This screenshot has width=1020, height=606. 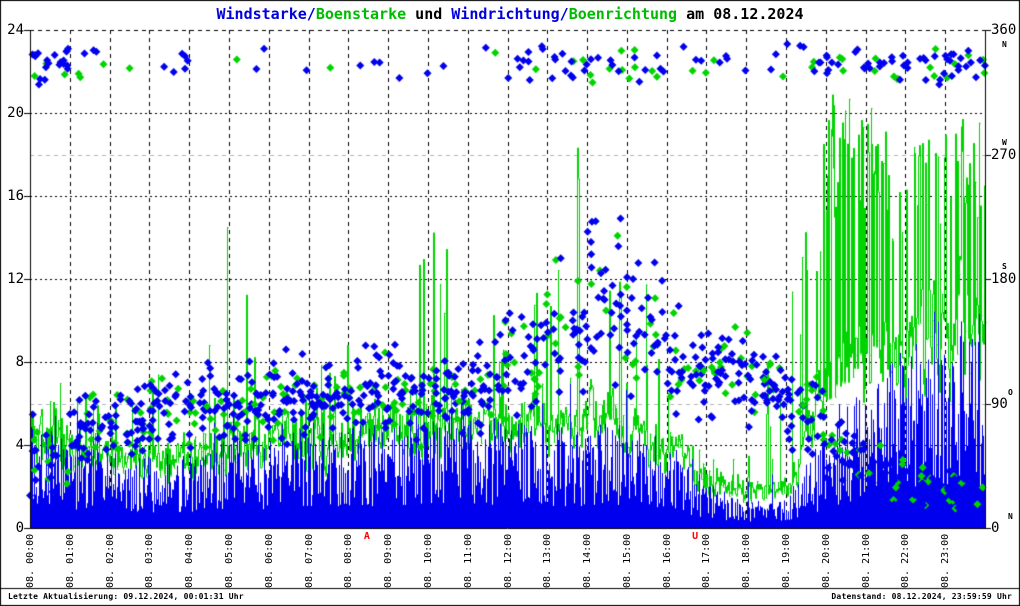 I want to click on title-boenstarke: Boenstarke, so click(x=361, y=14).